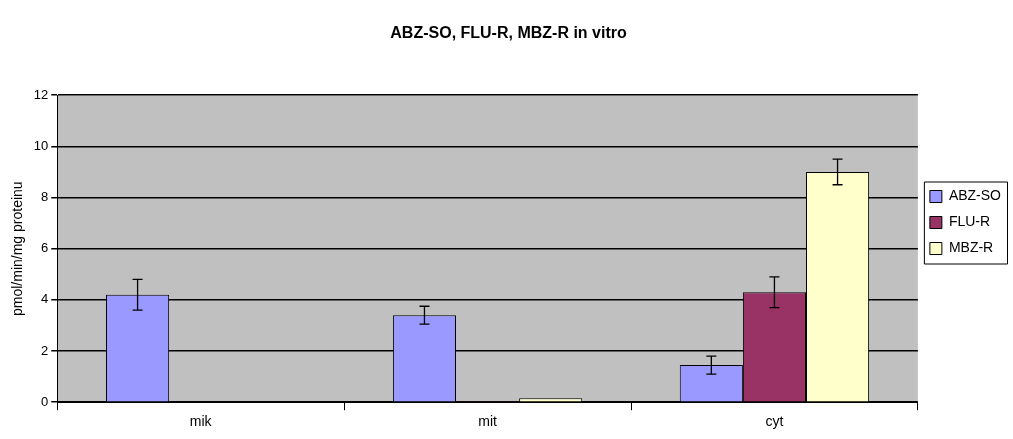  I want to click on chart-title: ABZ-SO, FLU-R, MBZ-R in vitro, so click(508, 33).